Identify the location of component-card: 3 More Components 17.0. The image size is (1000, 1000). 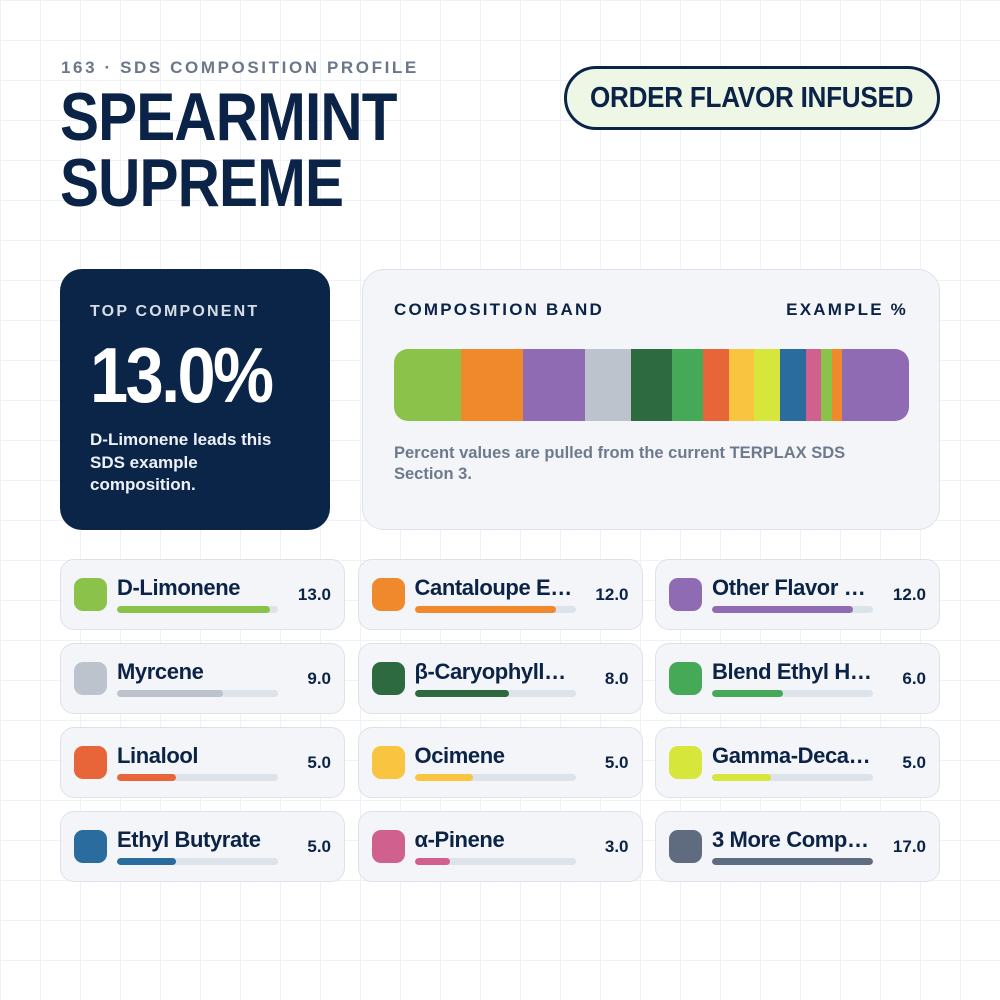
(797, 846).